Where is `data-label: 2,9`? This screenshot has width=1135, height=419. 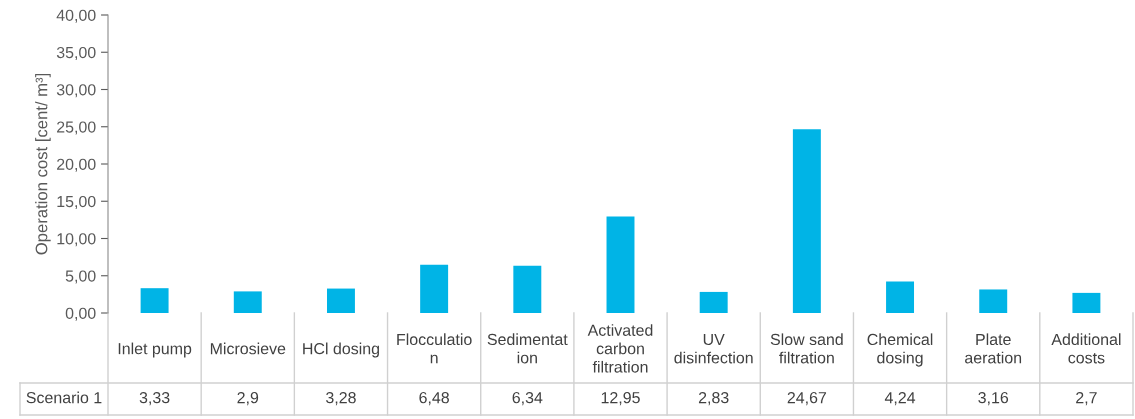
data-label: 2,9 is located at coordinates (248, 398).